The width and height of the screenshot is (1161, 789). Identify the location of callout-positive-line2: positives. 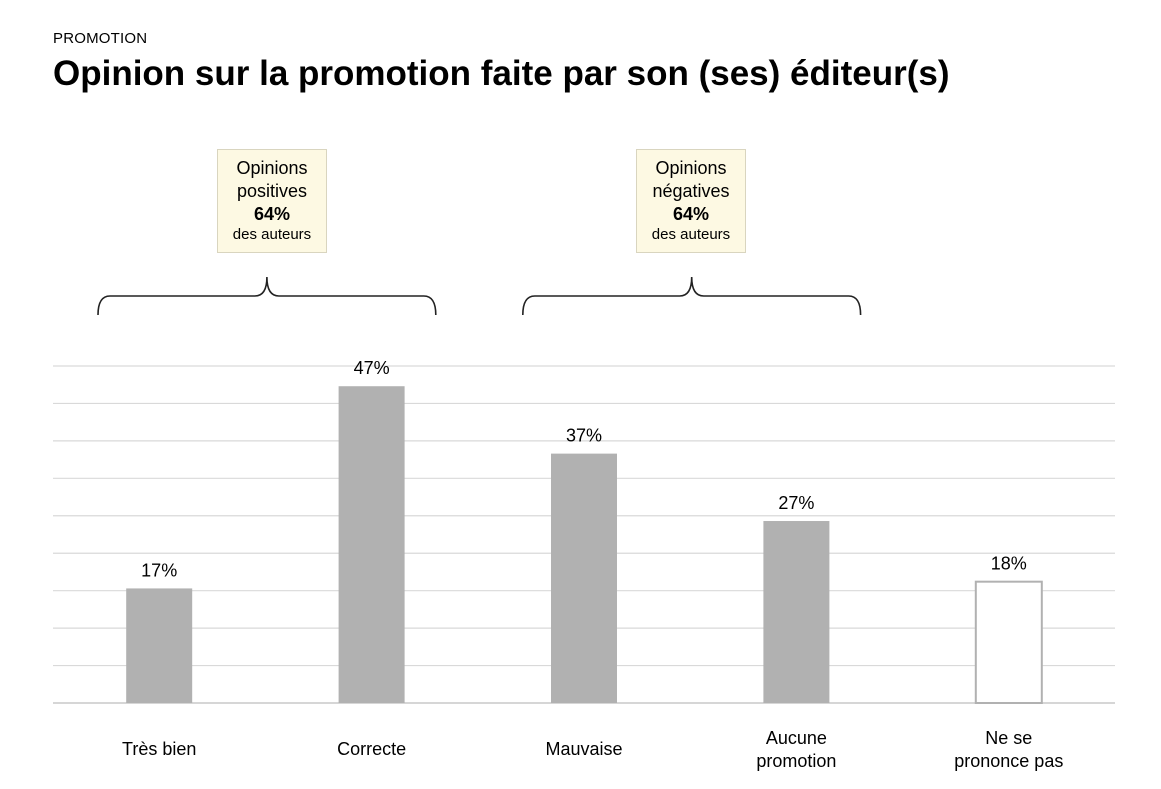
(272, 191).